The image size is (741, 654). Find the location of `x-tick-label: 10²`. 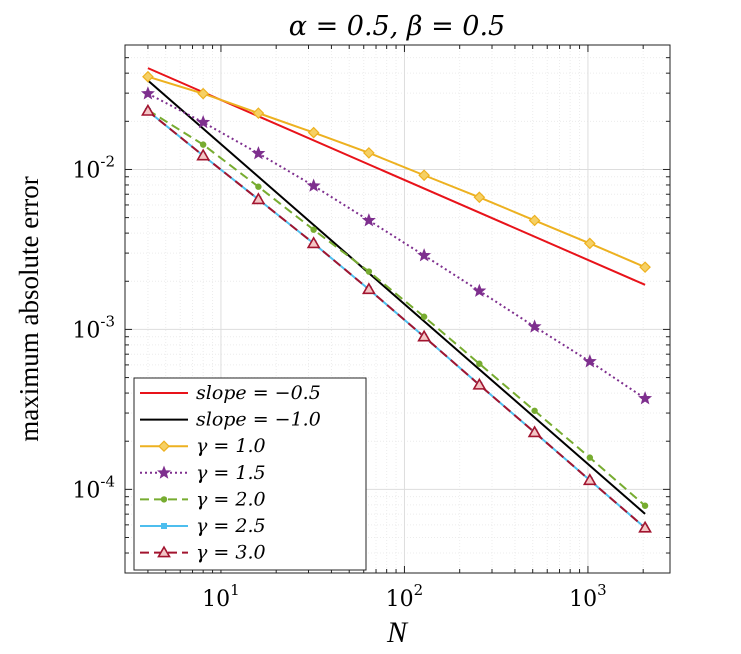

x-tick-label: 10² is located at coordinates (405, 596).